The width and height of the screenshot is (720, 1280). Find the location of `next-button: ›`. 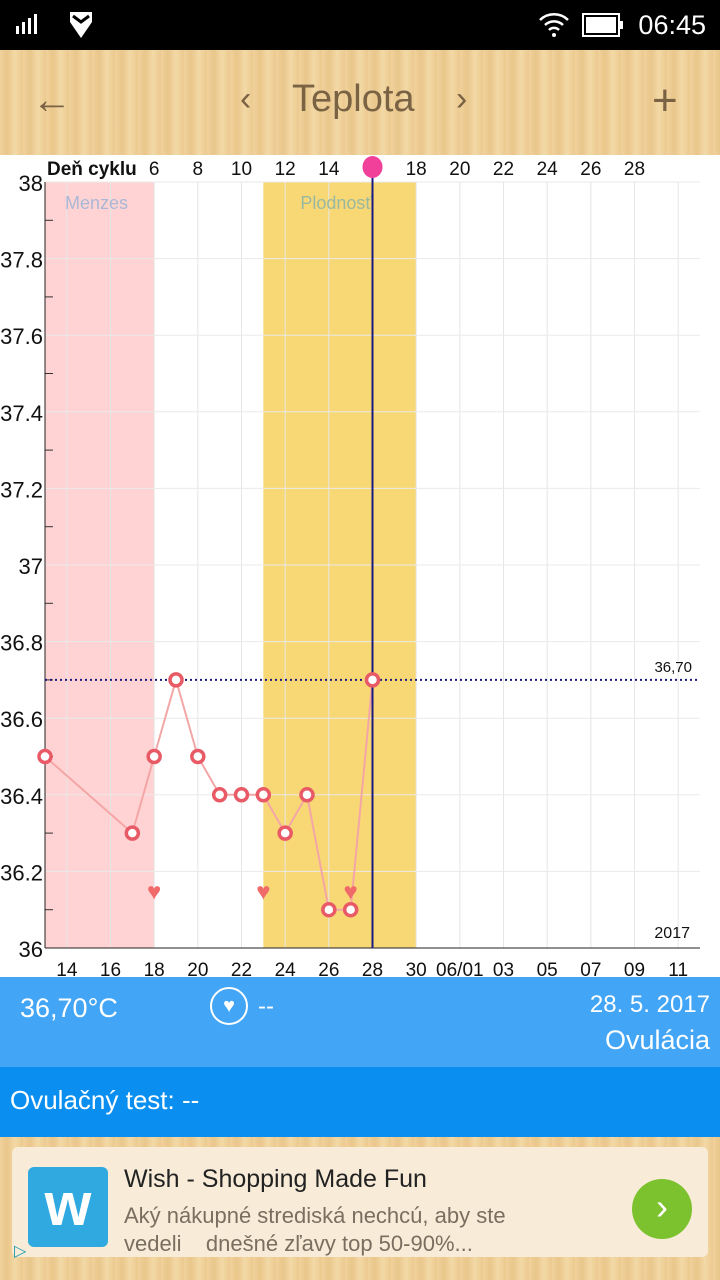

next-button: › is located at coordinates (461, 99).